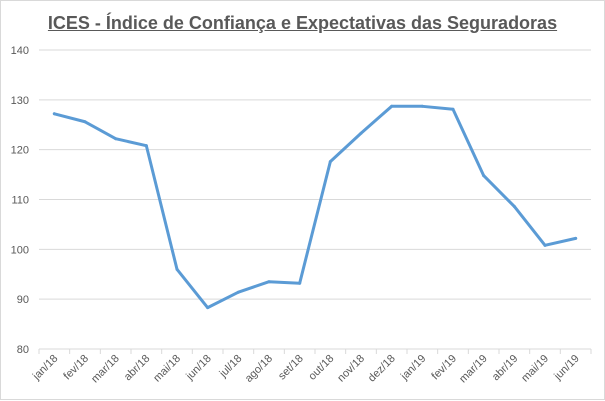 This screenshot has height=401, width=605. I want to click on x-tick-label: jan/19, so click(413, 368).